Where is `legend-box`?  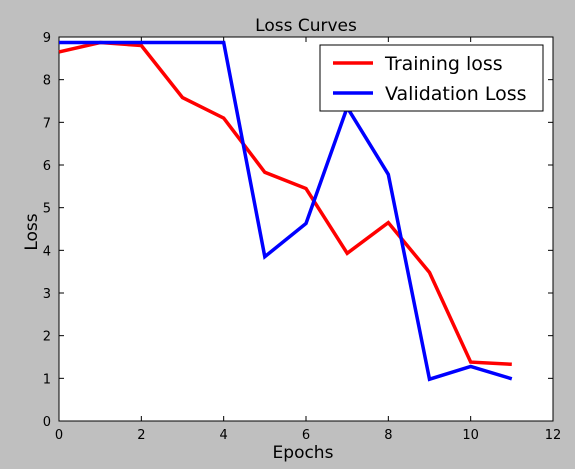 legend-box is located at coordinates (431, 78).